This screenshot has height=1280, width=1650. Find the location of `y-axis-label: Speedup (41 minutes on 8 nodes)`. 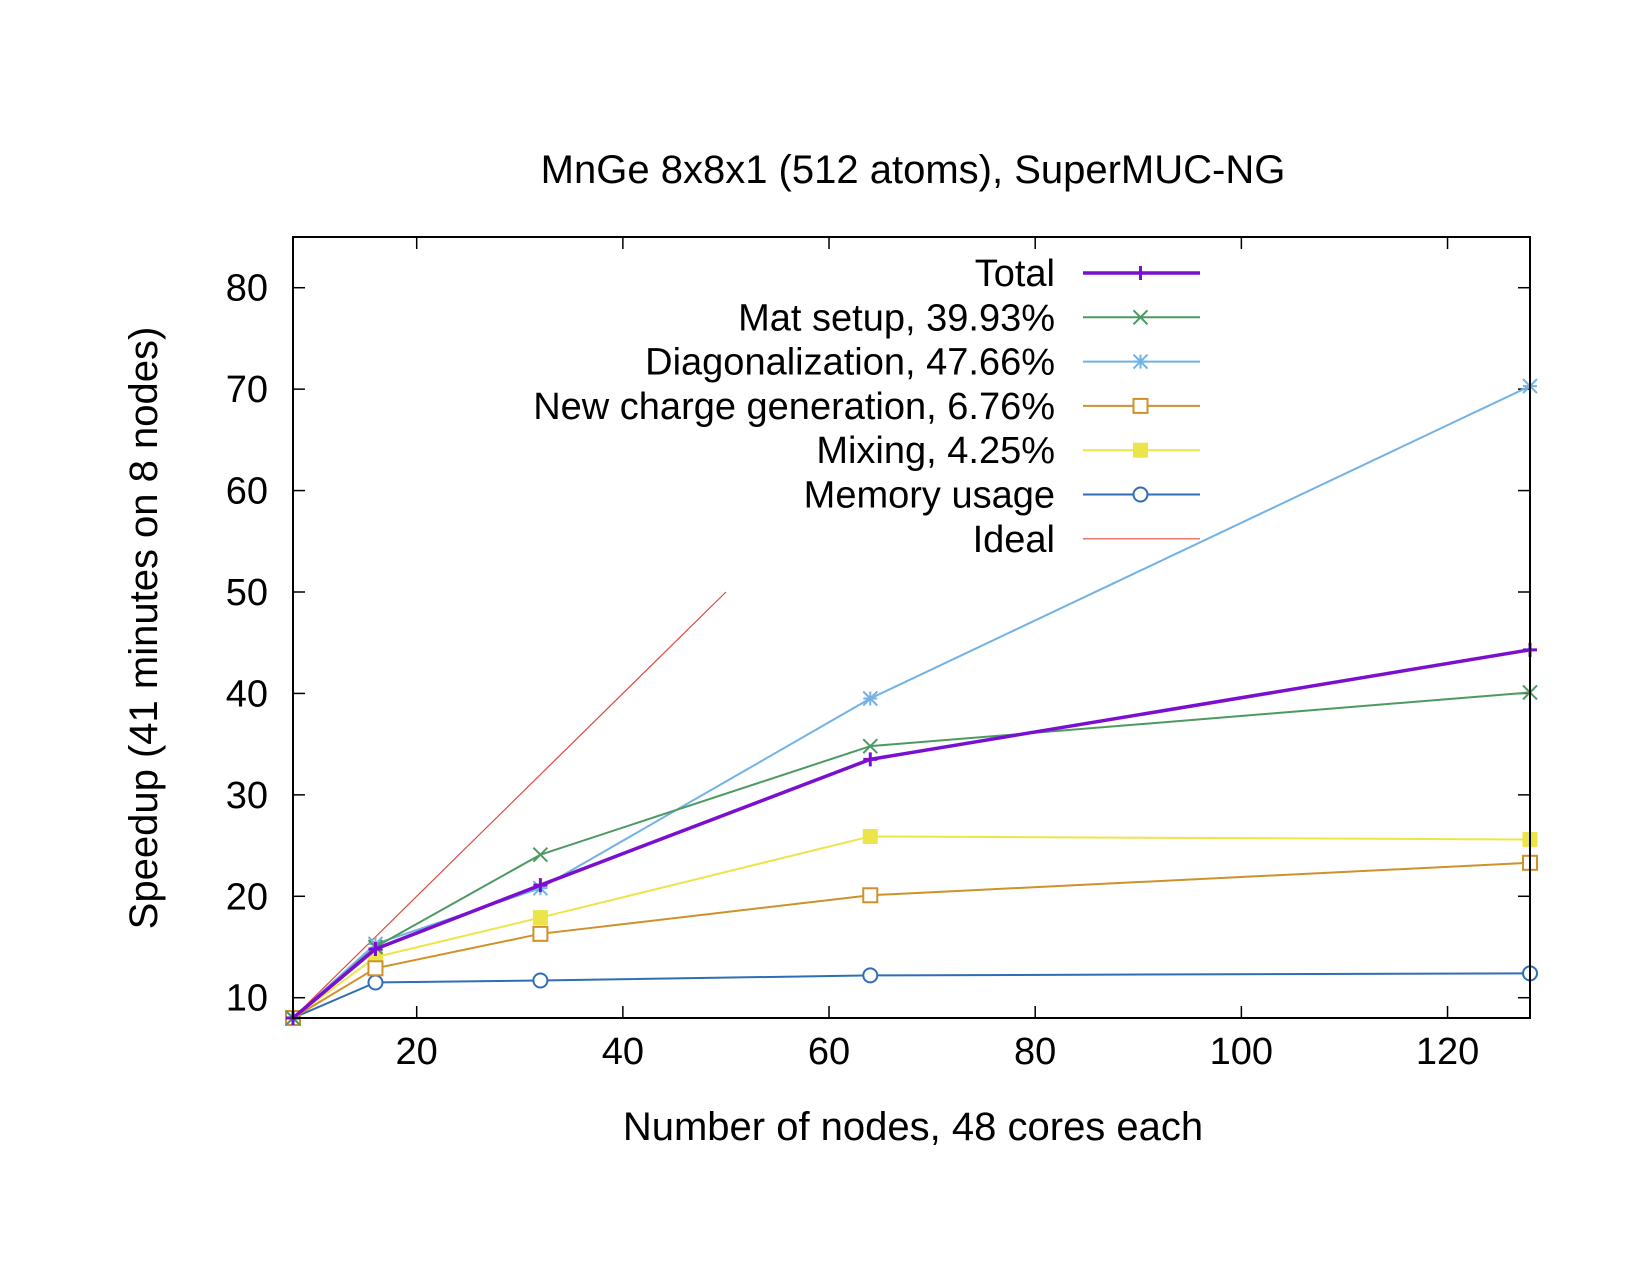

y-axis-label: Speedup (41 minutes on 8 nodes) is located at coordinates (144, 628).